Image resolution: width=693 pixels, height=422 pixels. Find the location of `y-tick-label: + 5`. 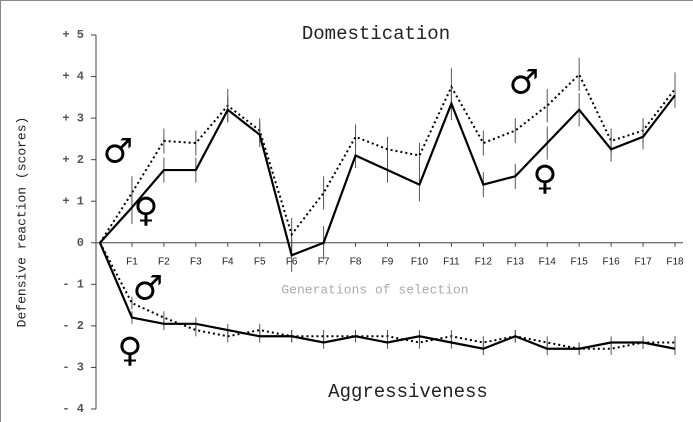

y-tick-label: + 5 is located at coordinates (73, 35).